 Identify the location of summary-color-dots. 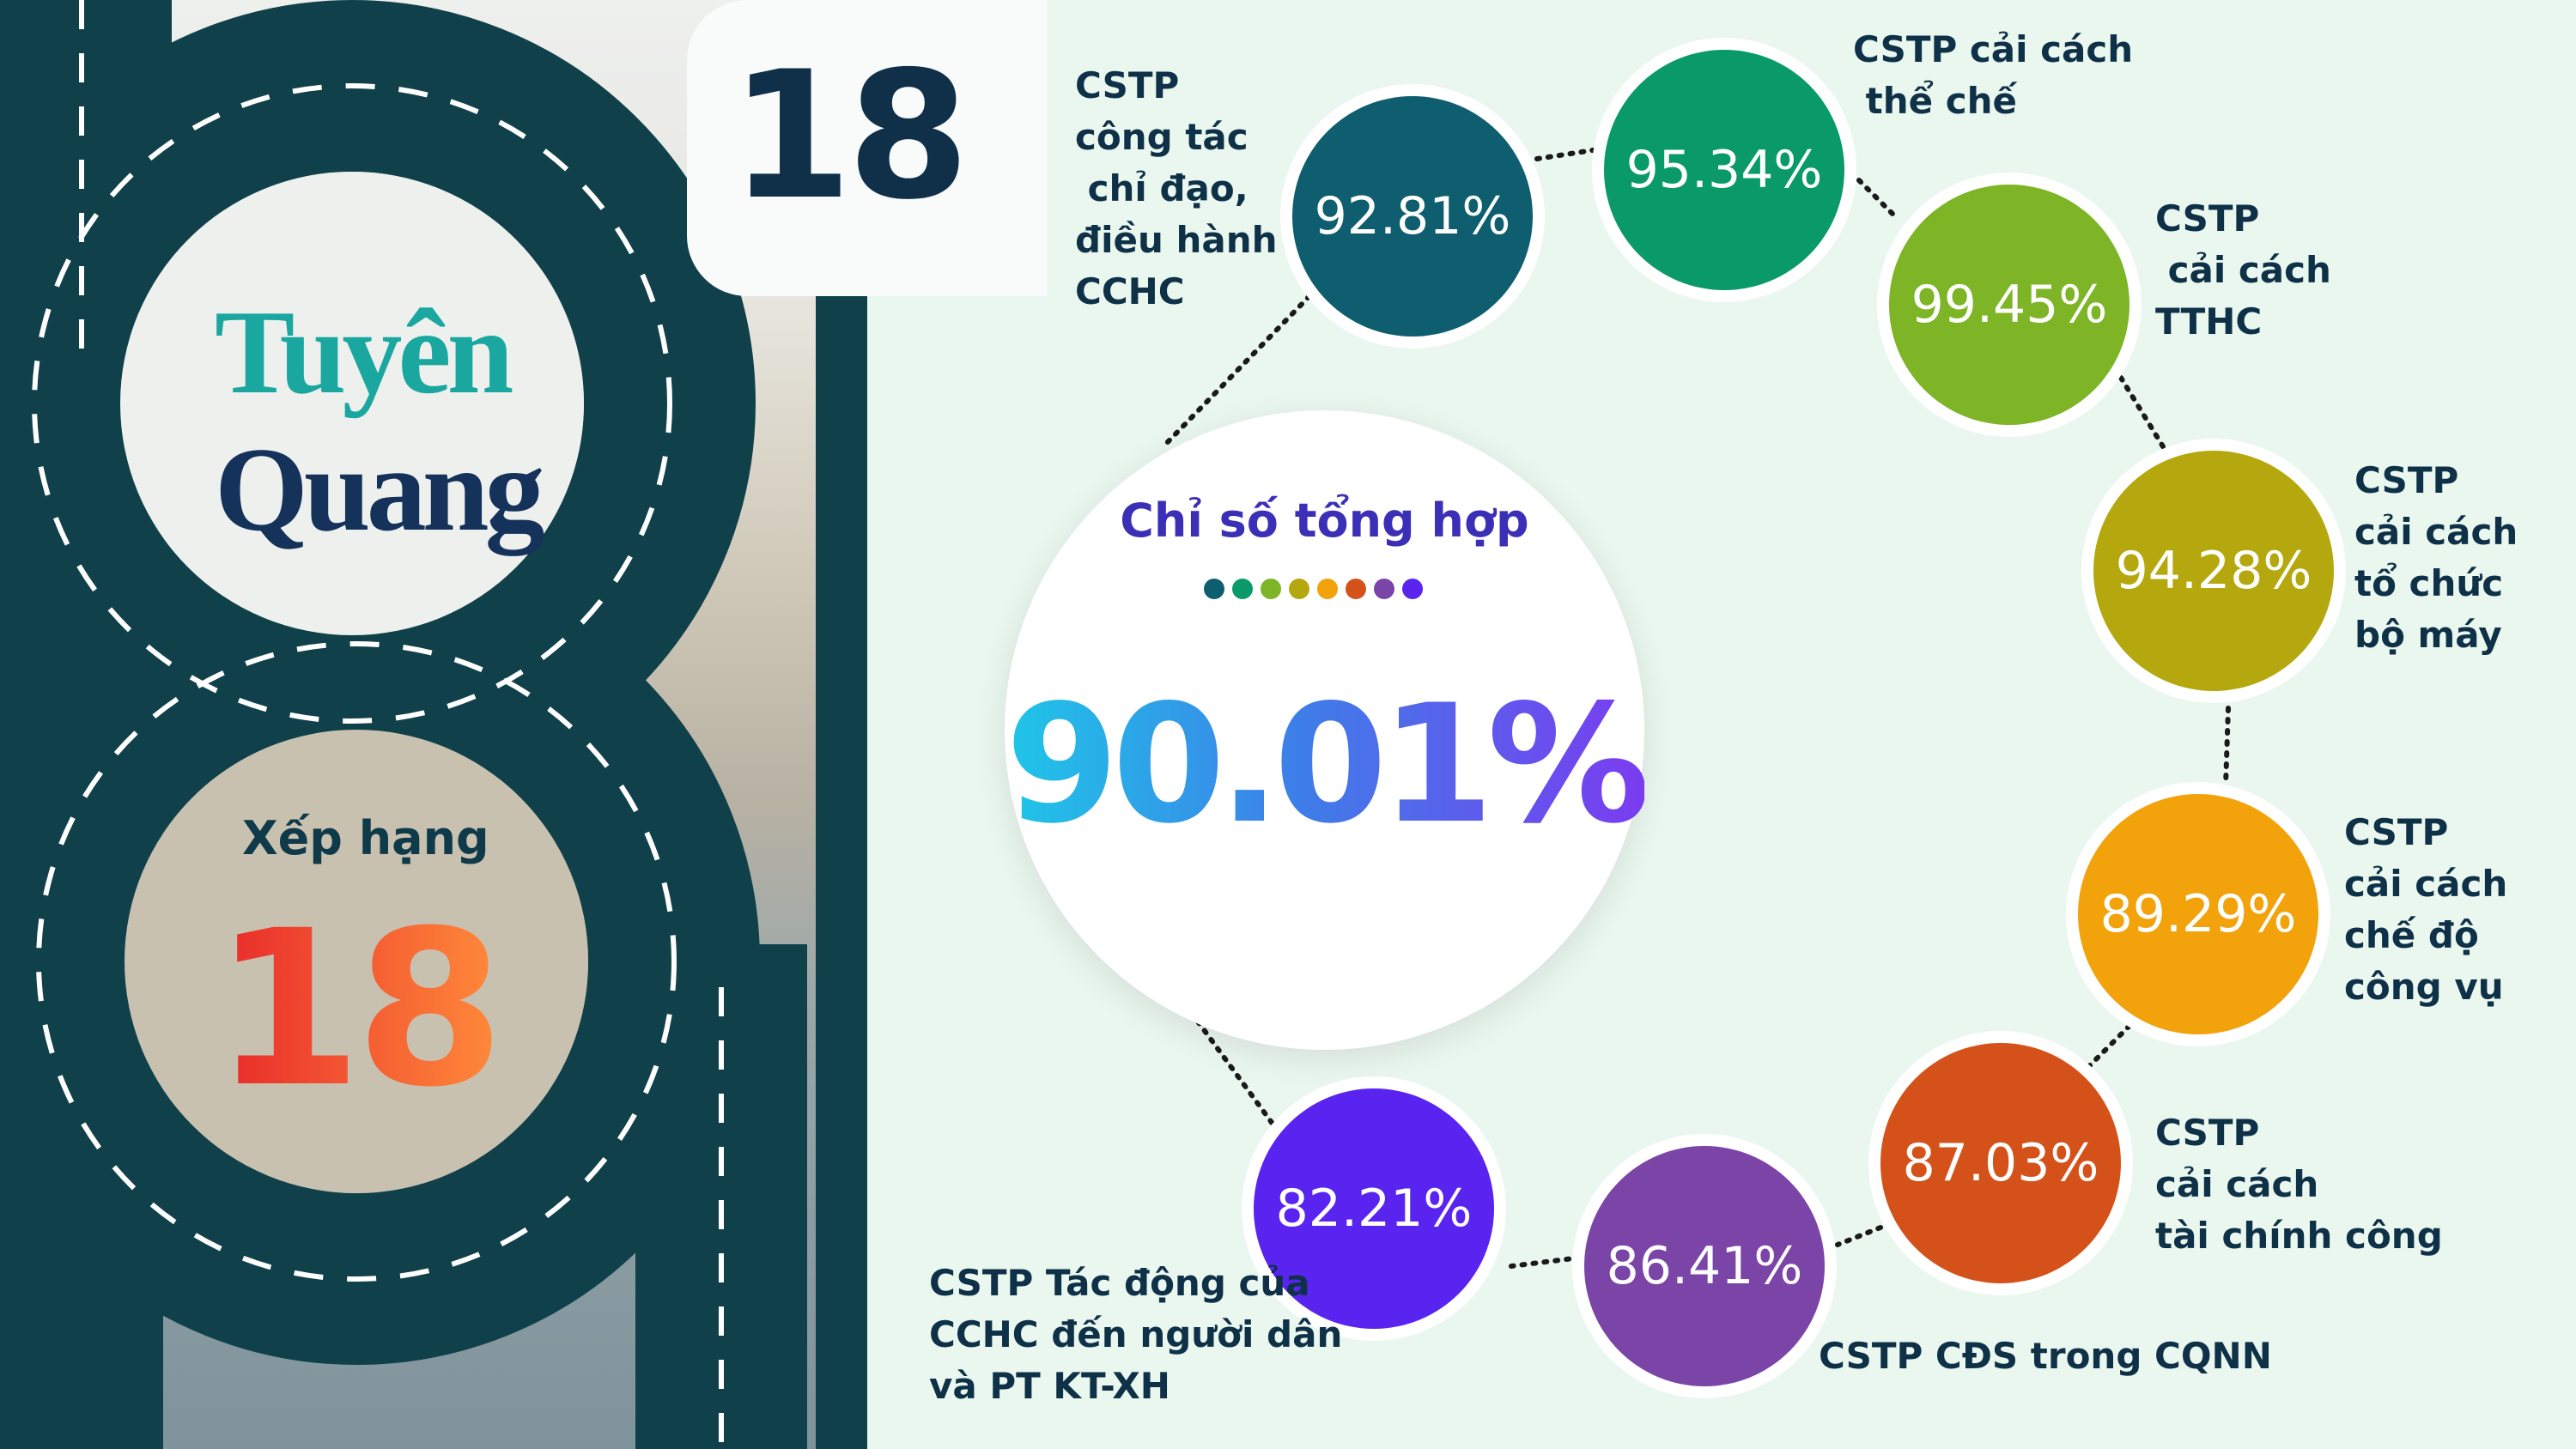
(1313, 589).